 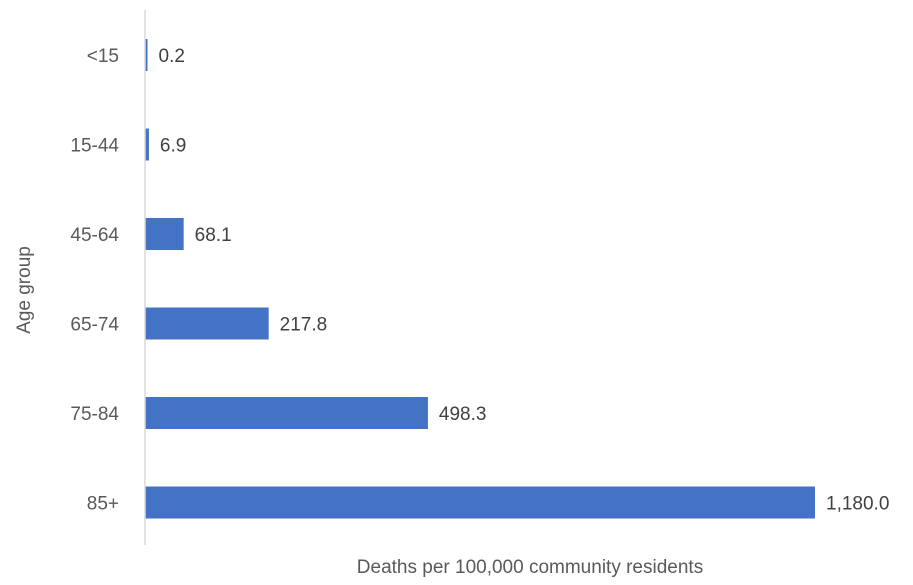 I want to click on y-tick-label: 85+, so click(x=103, y=504).